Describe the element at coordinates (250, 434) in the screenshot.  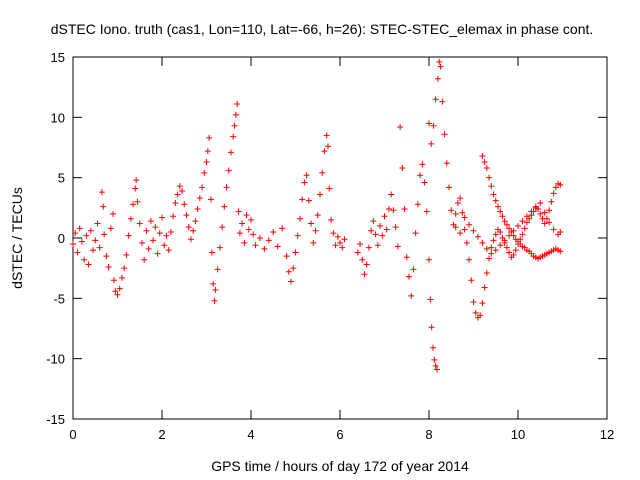
I see `x-tick-label: 4` at that location.